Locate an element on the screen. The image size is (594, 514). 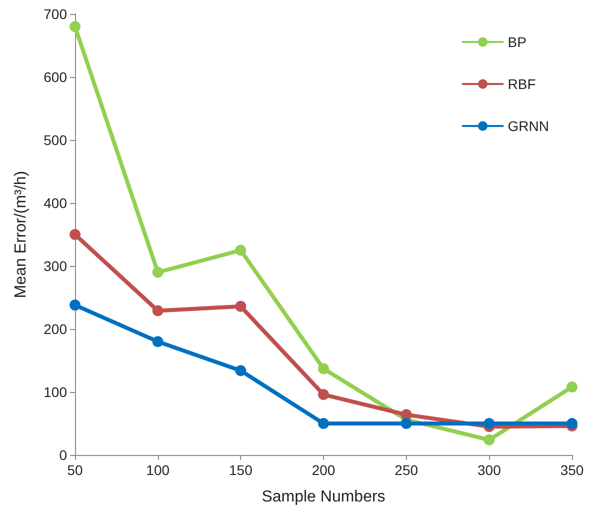
x-tick-label: 50 is located at coordinates (75, 470).